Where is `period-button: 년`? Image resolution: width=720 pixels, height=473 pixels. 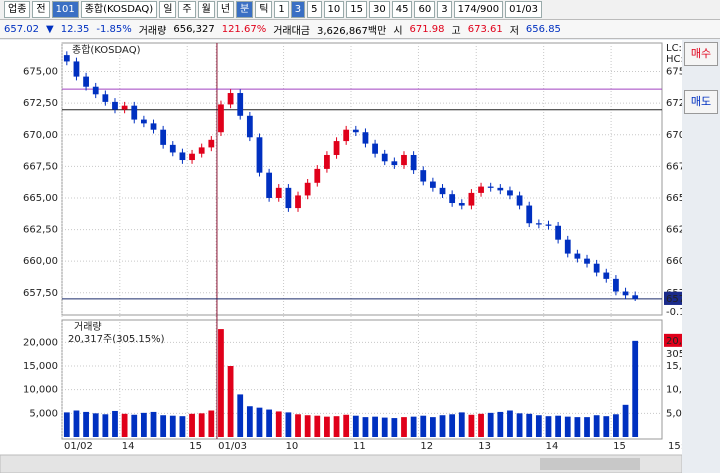 period-button: 년 is located at coordinates (225, 9).